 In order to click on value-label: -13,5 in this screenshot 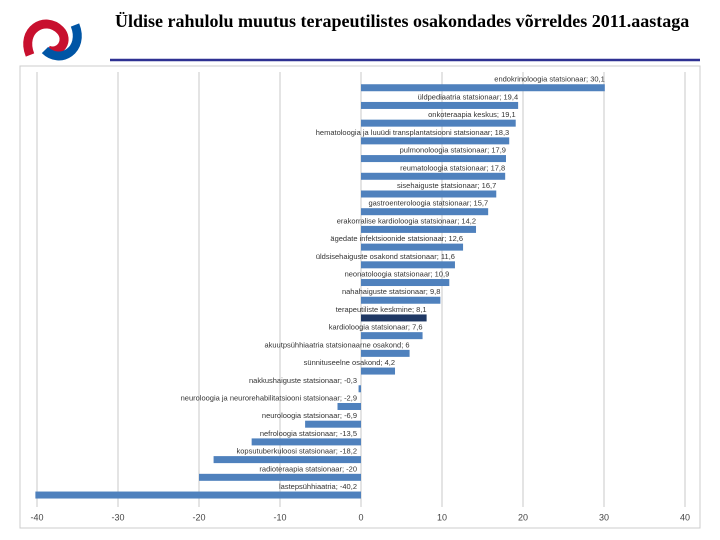, I will do `click(348, 433)`.